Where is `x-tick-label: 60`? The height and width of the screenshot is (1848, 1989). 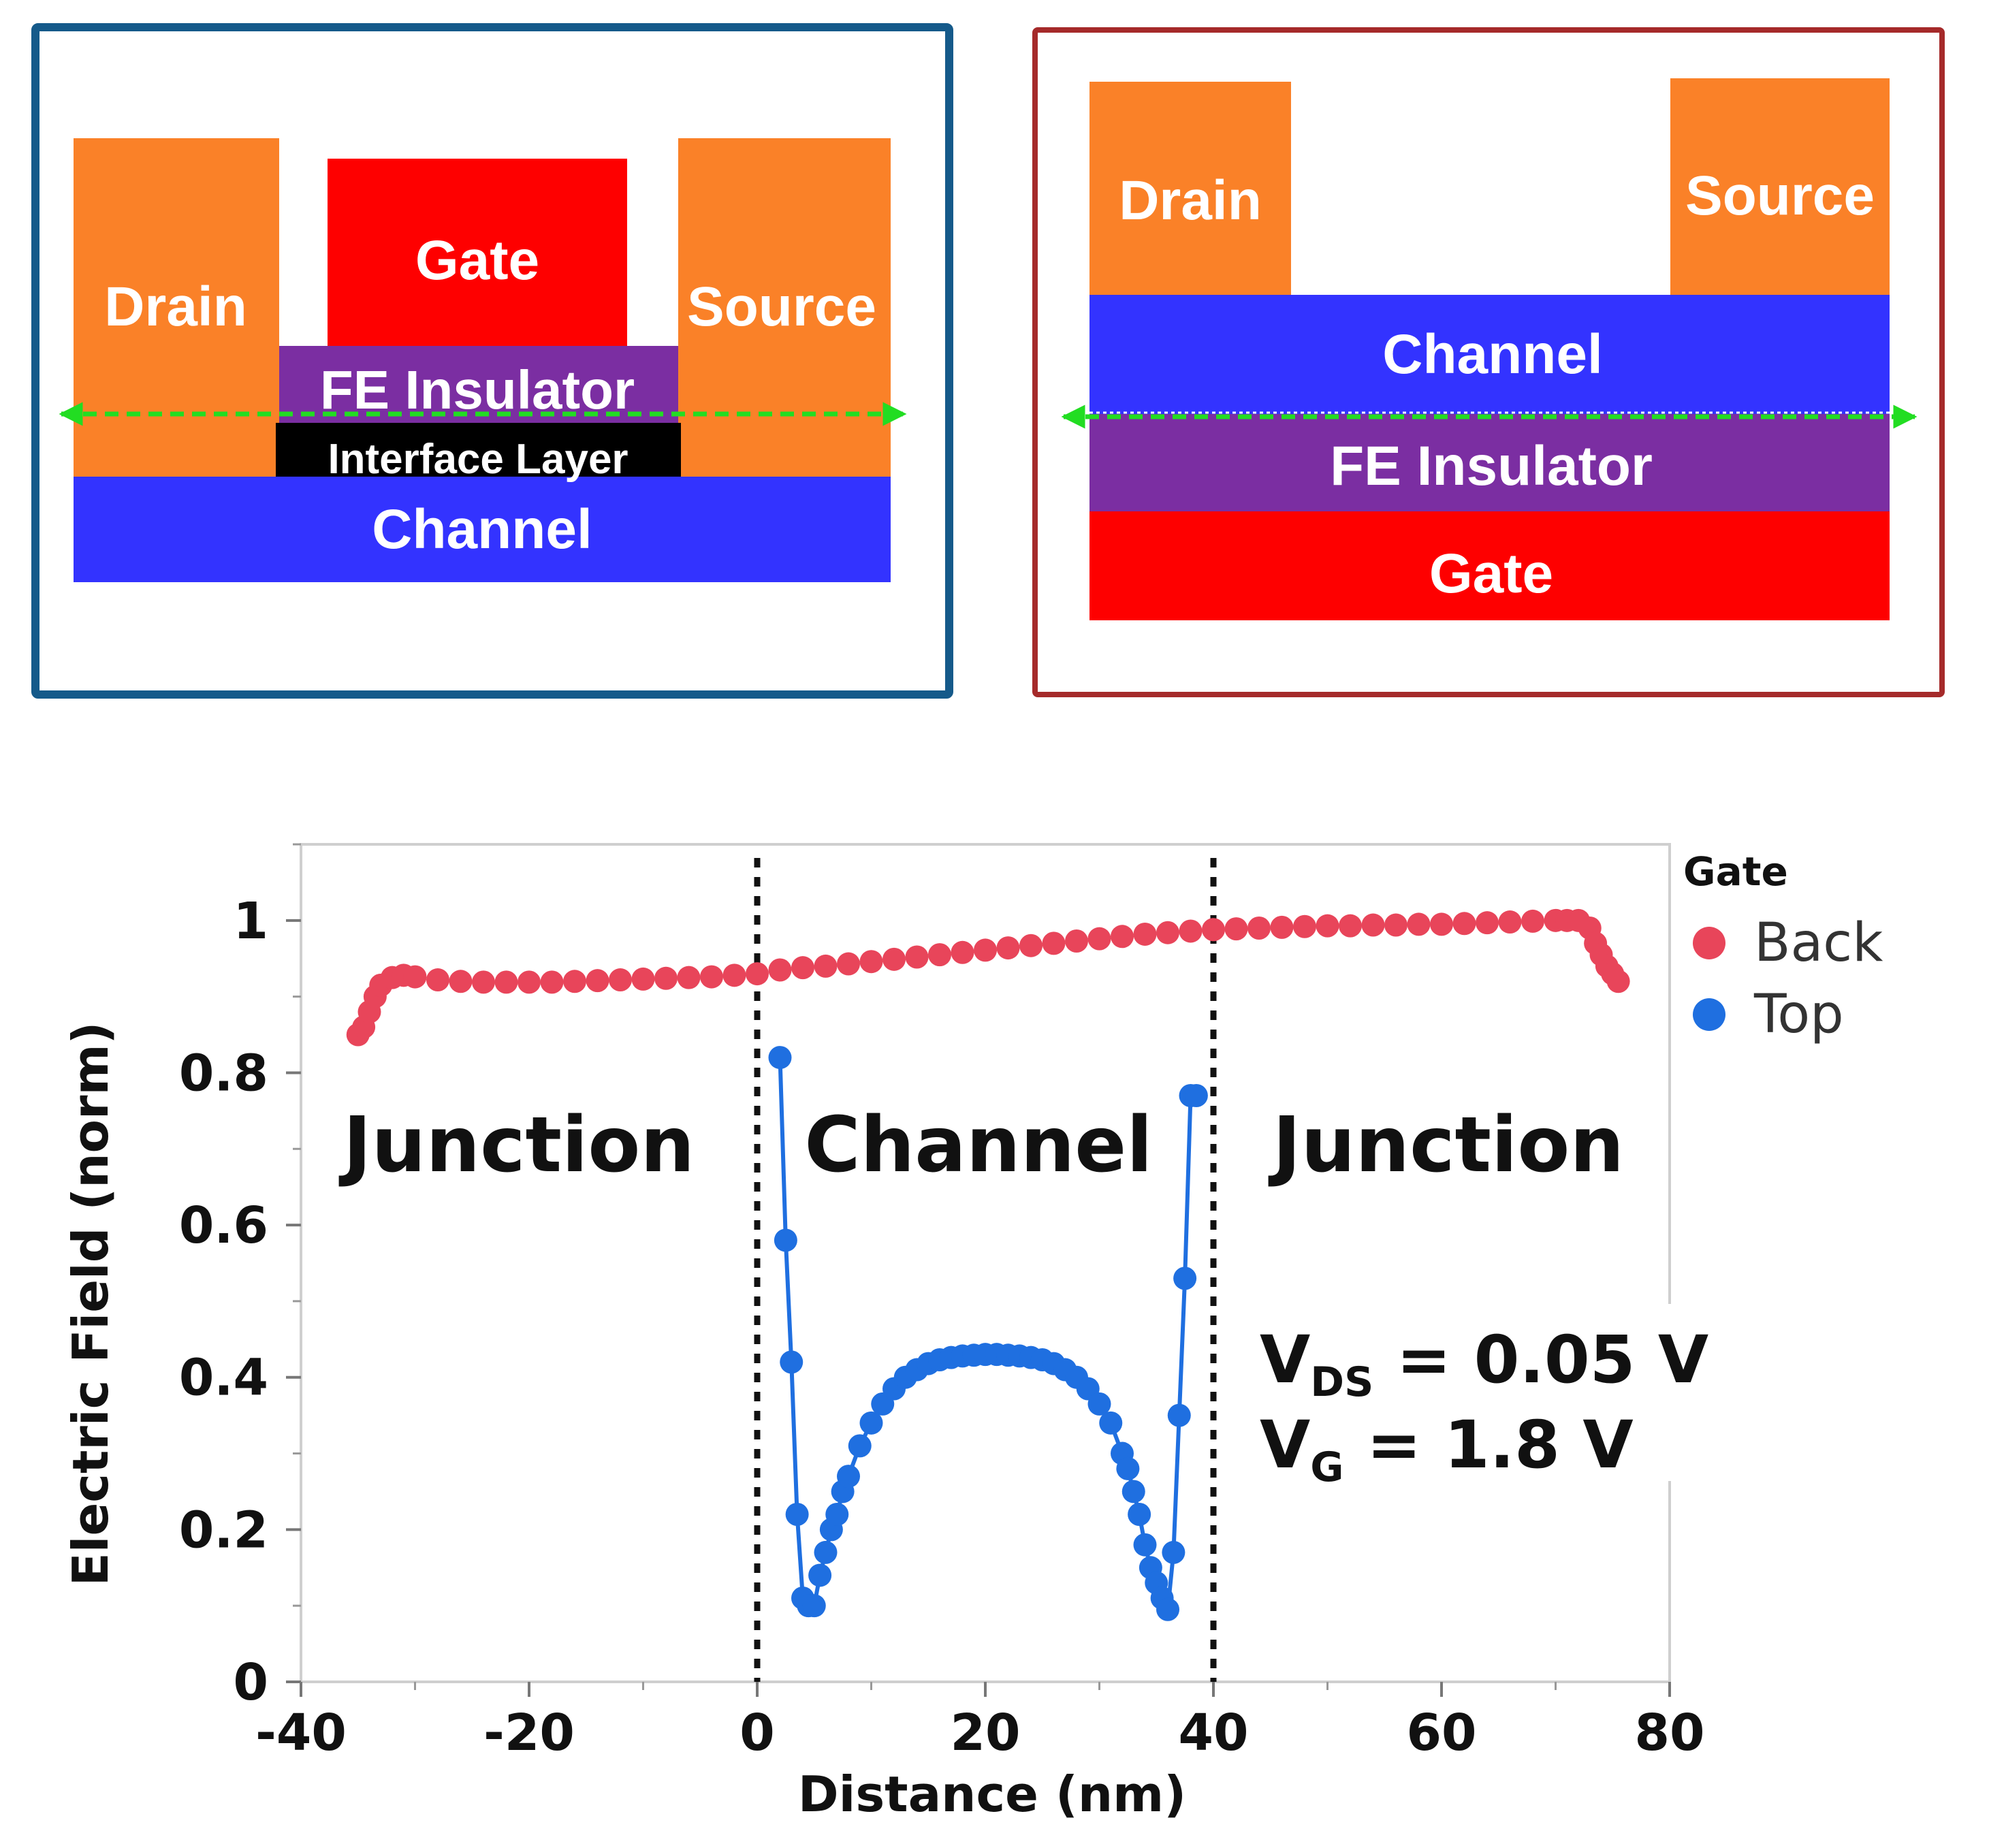 x-tick-label: 60 is located at coordinates (1442, 1733).